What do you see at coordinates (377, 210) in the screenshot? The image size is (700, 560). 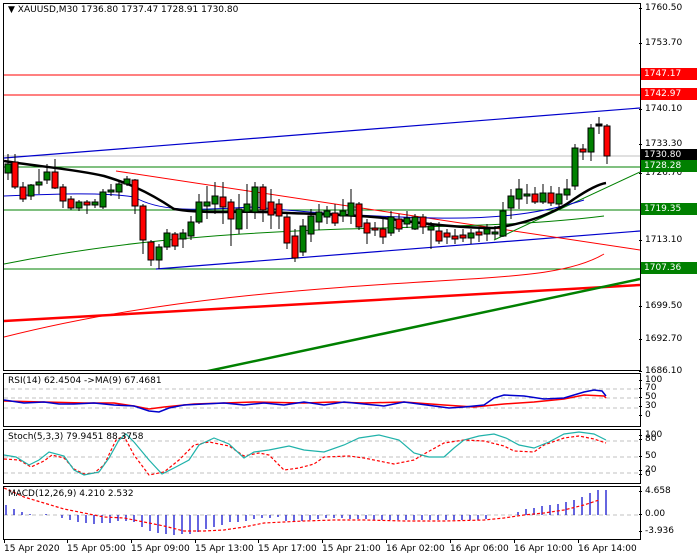 I see `descending-trendline` at bounding box center [377, 210].